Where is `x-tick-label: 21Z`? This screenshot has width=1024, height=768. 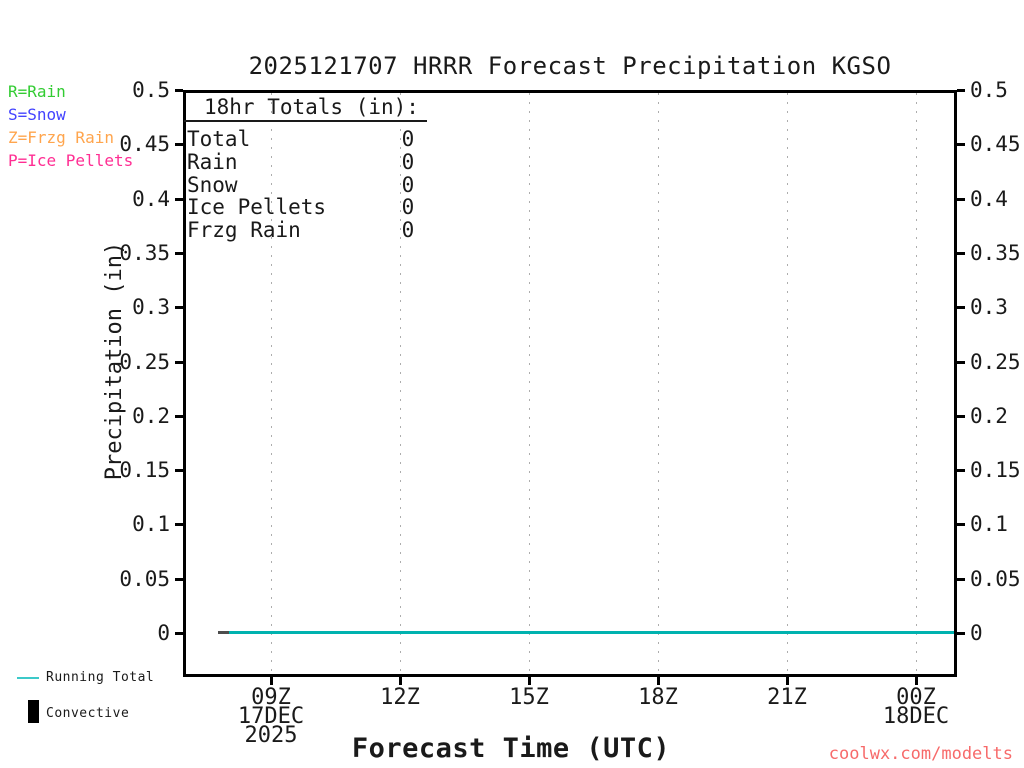
x-tick-label: 21Z is located at coordinates (787, 697).